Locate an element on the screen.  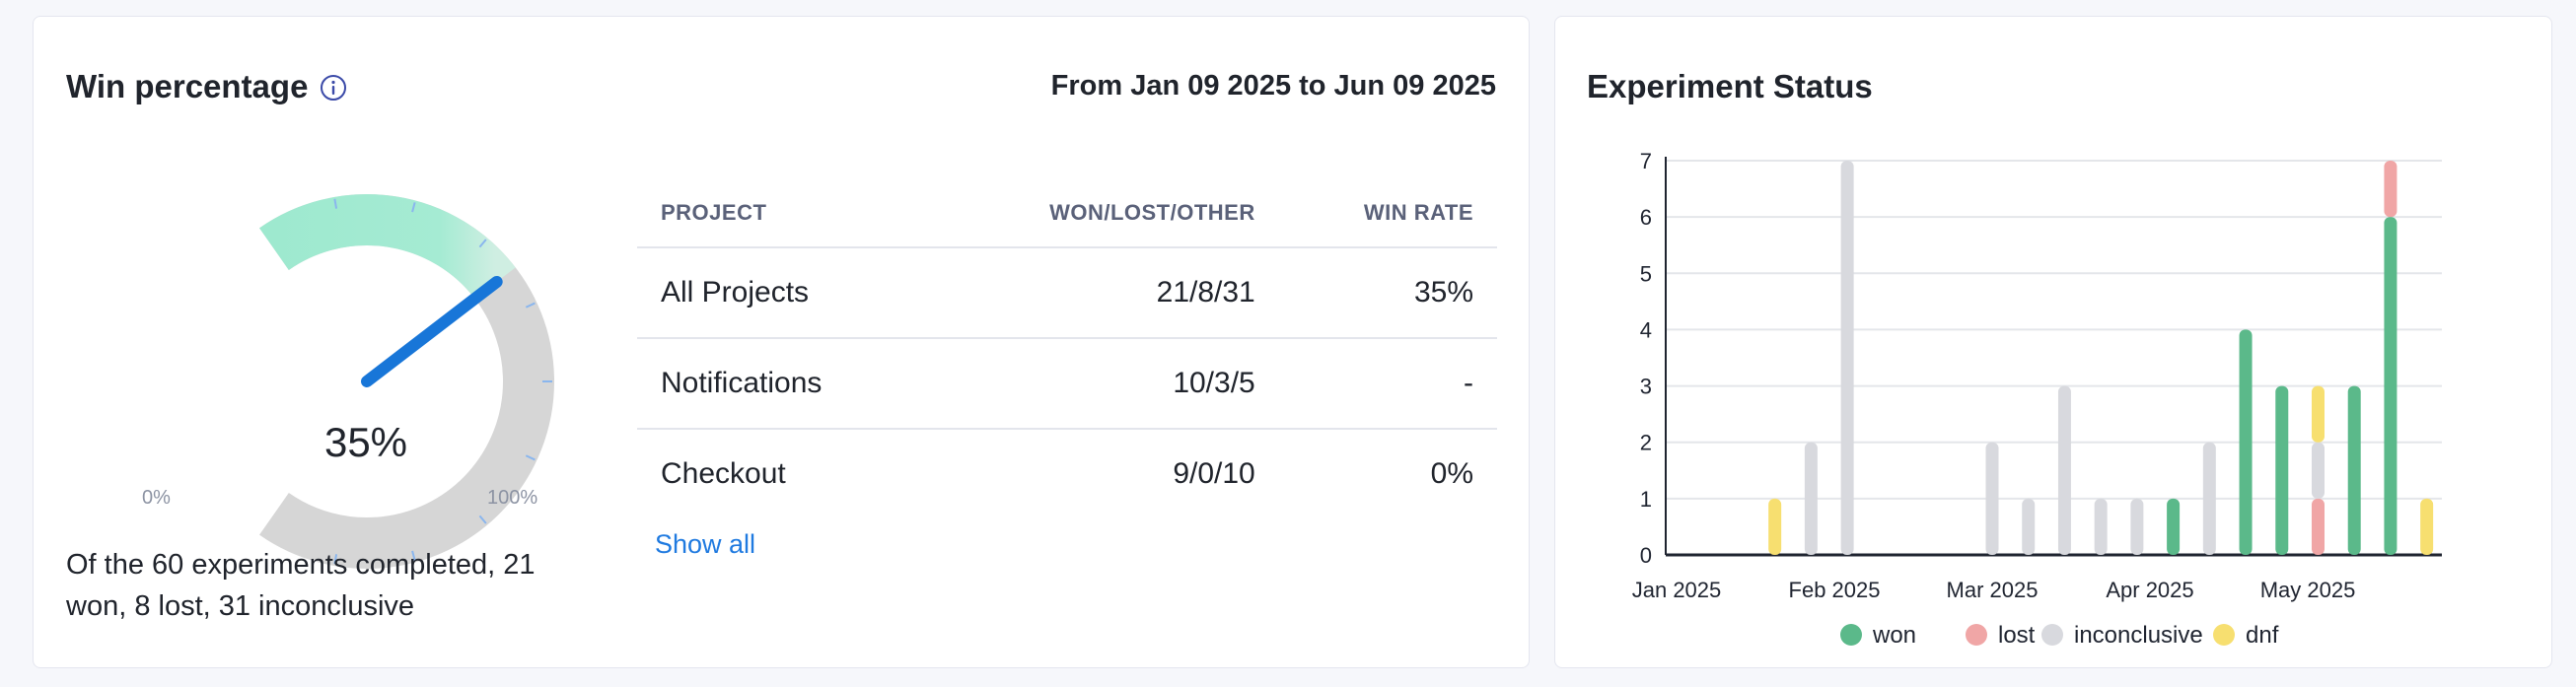
legend-label: inconclusive is located at coordinates (2138, 635).